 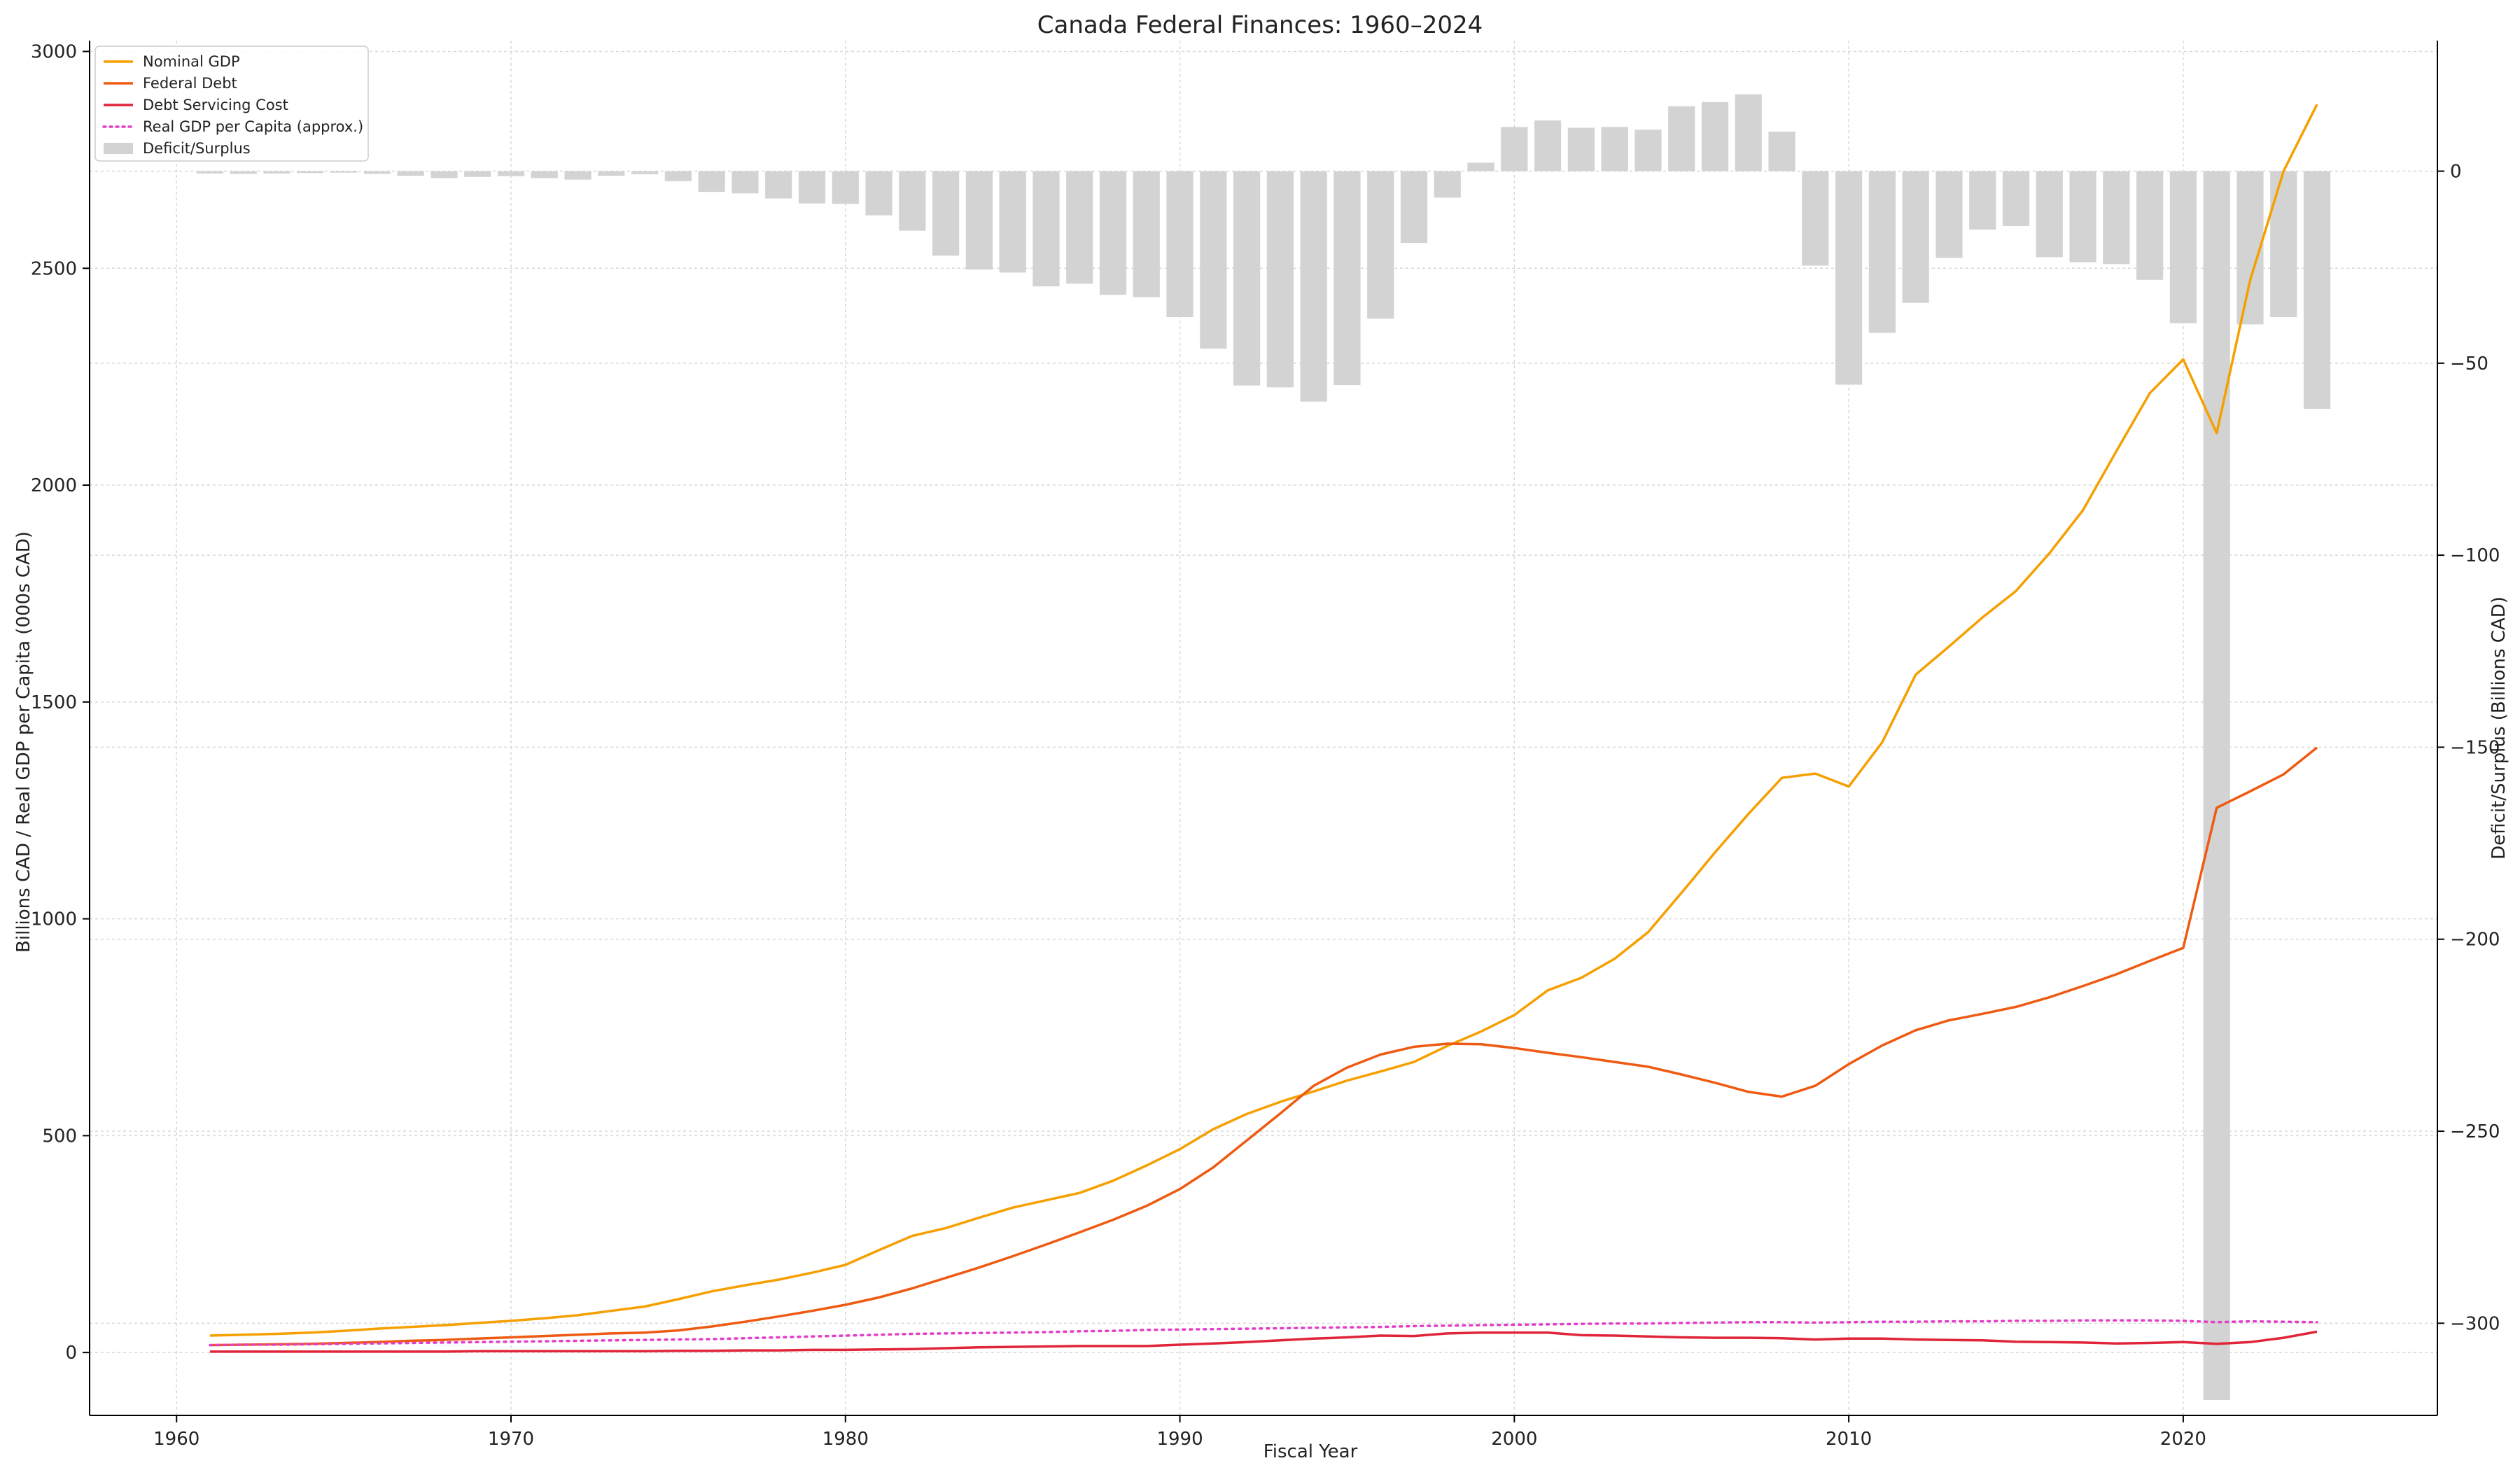 What do you see at coordinates (511, 1439) in the screenshot?
I see `x-tick-label: 1970` at bounding box center [511, 1439].